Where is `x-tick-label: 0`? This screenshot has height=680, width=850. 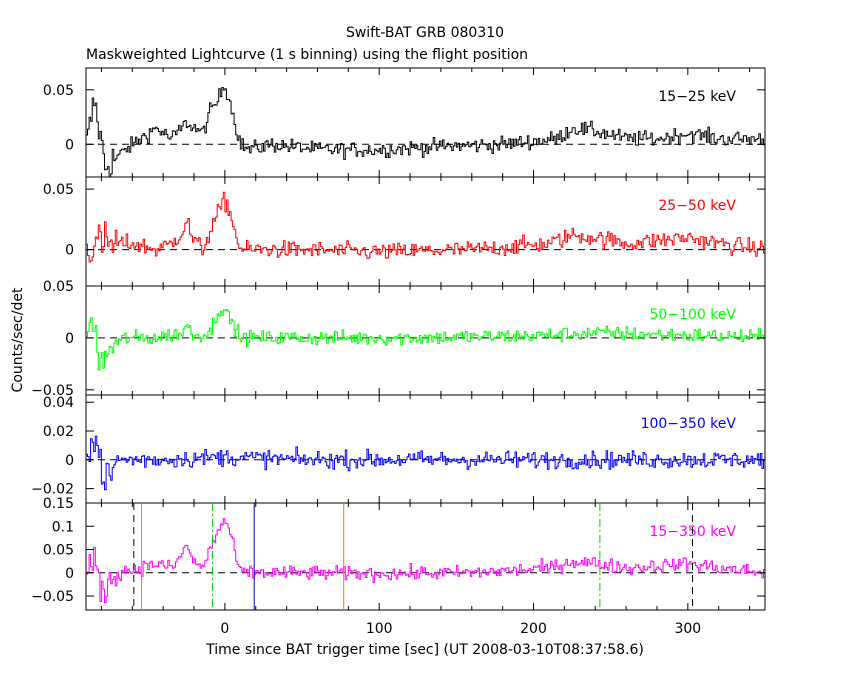
x-tick-label: 0 is located at coordinates (224, 629).